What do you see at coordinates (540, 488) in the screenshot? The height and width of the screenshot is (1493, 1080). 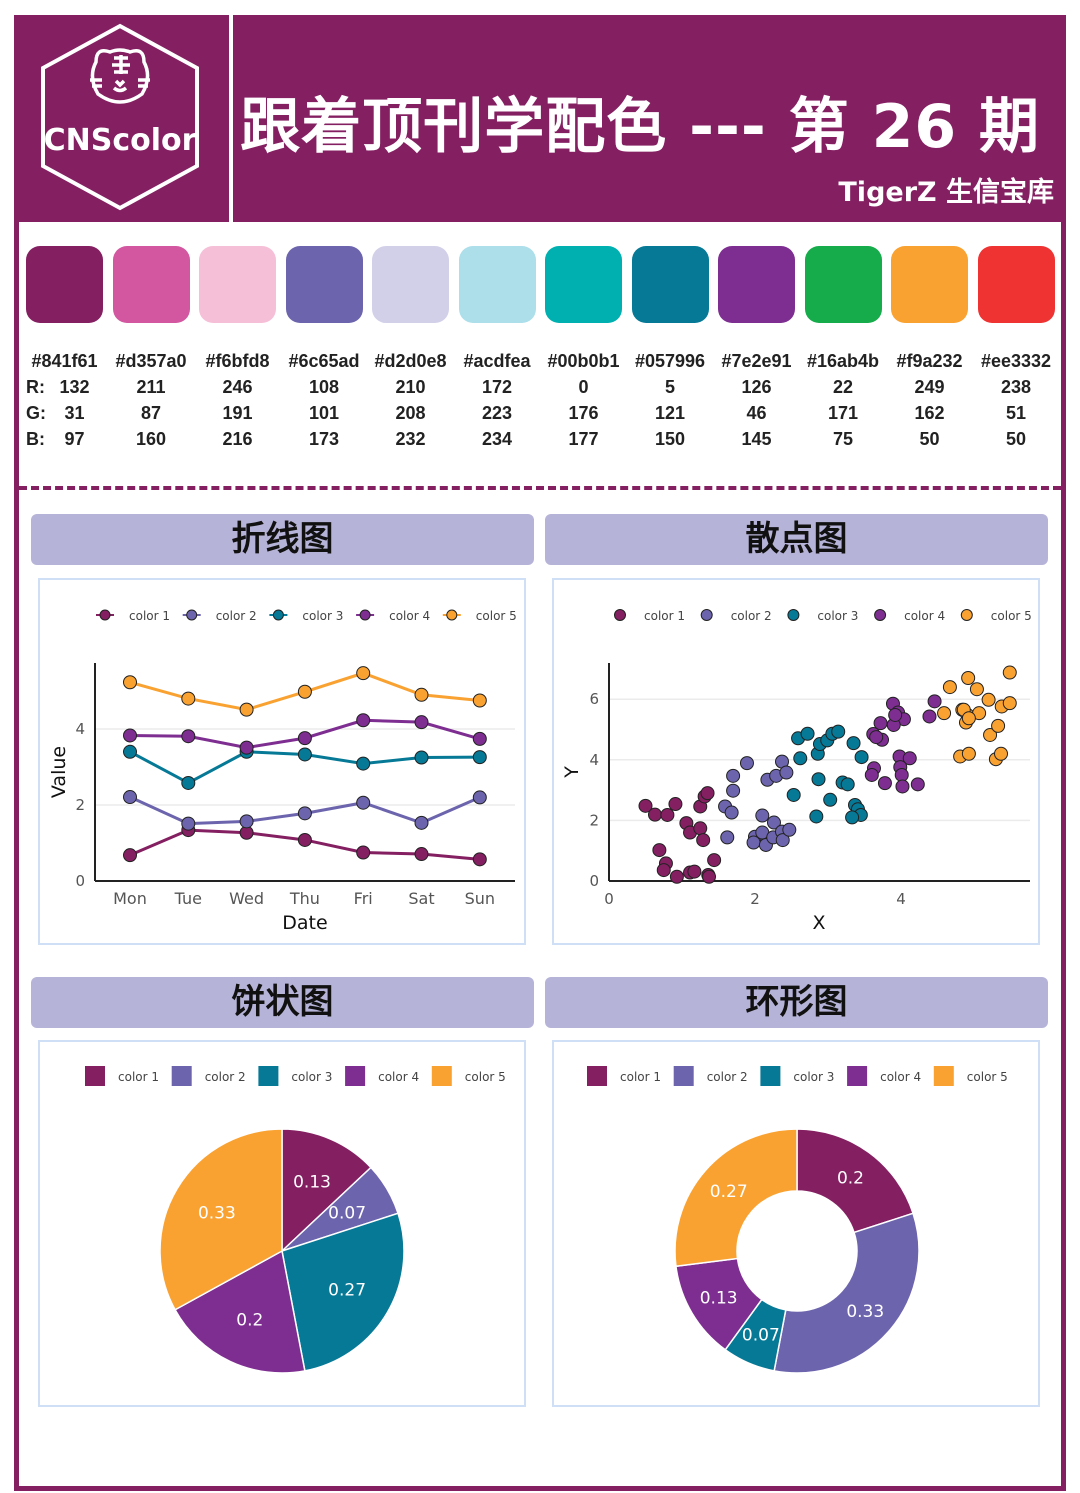 I see `section-divider` at bounding box center [540, 488].